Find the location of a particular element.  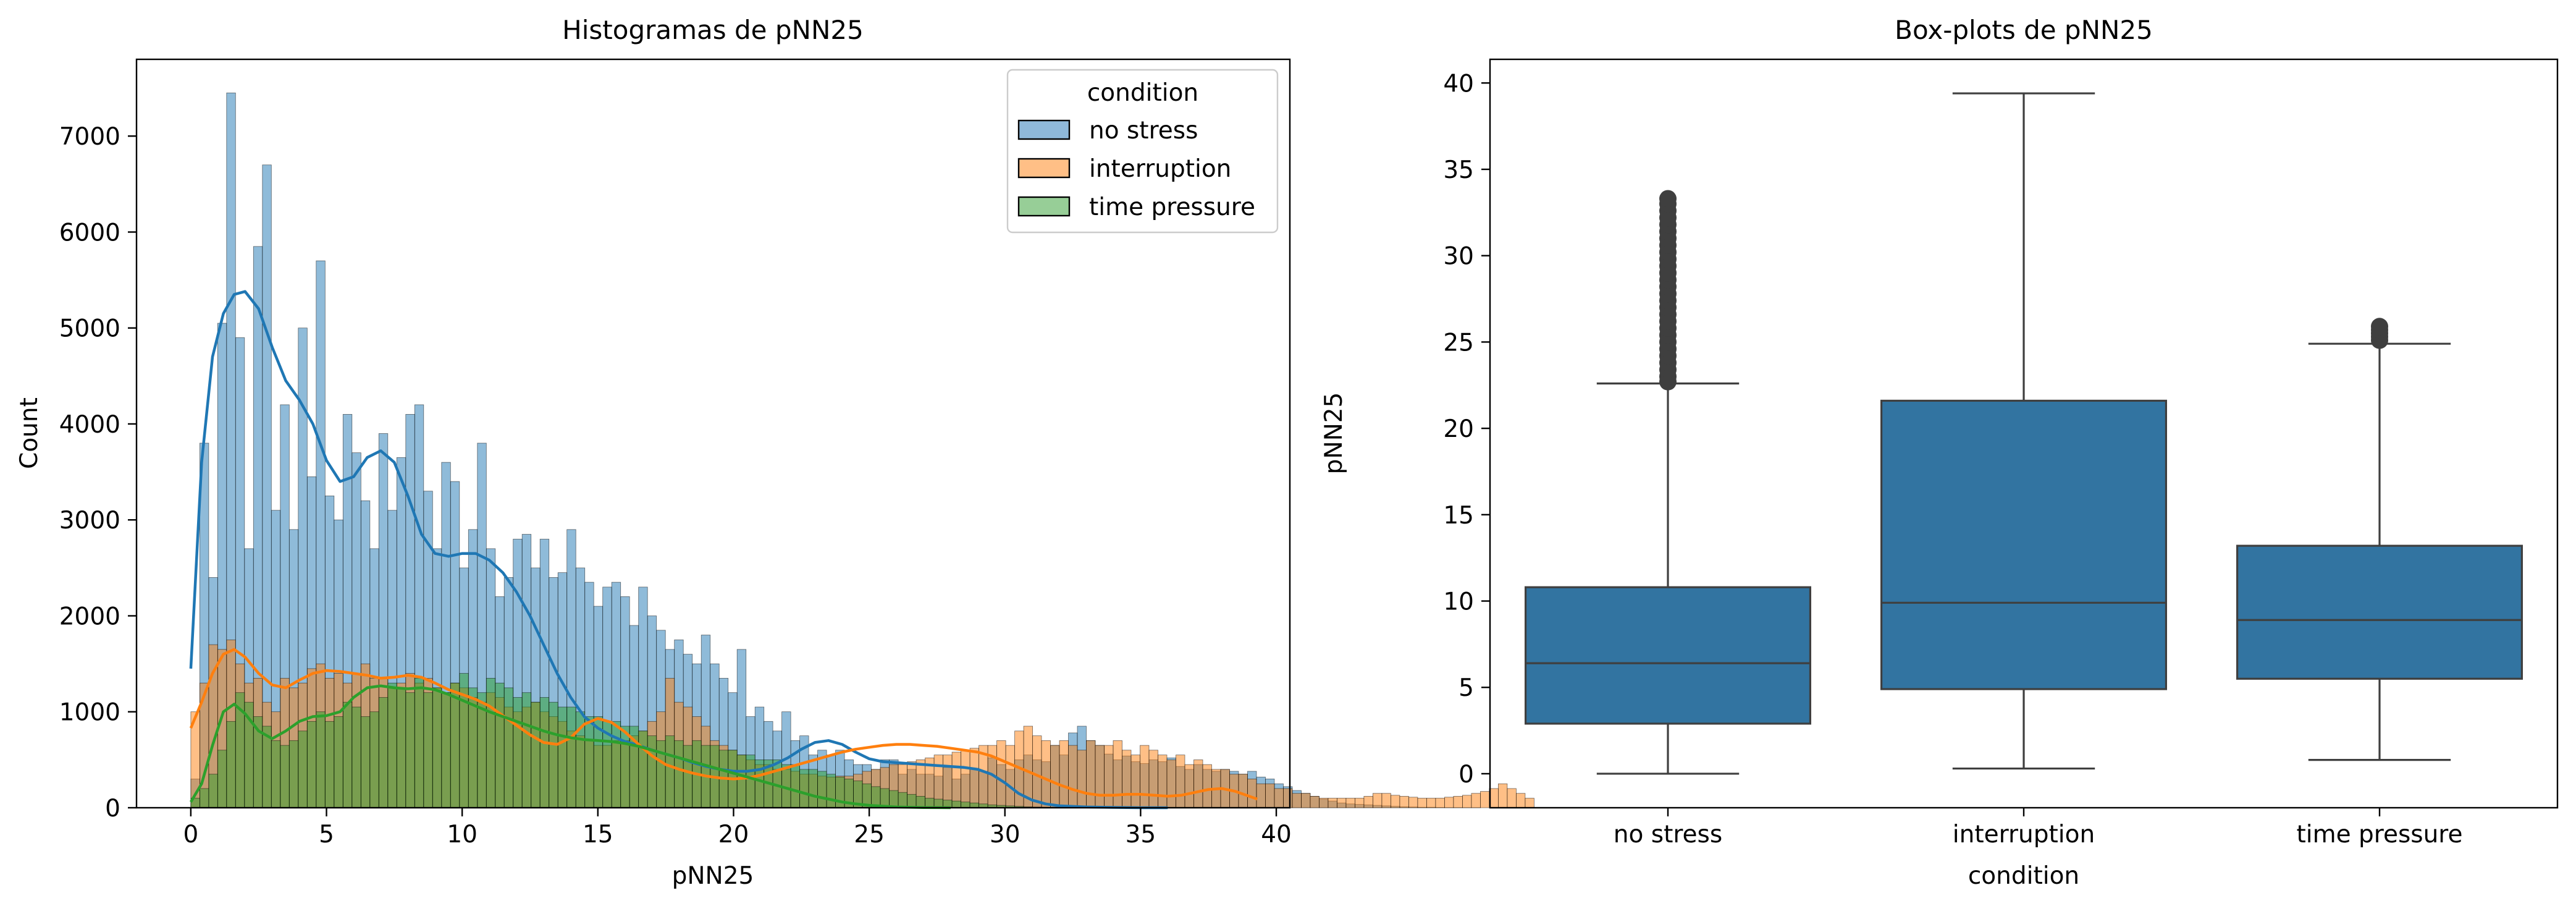

y-tick-label: 10 is located at coordinates (1458, 602).